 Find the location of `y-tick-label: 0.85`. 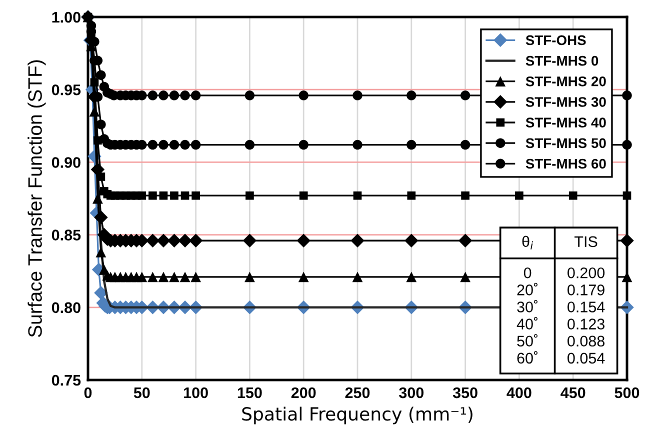

y-tick-label: 0.85 is located at coordinates (66, 235).